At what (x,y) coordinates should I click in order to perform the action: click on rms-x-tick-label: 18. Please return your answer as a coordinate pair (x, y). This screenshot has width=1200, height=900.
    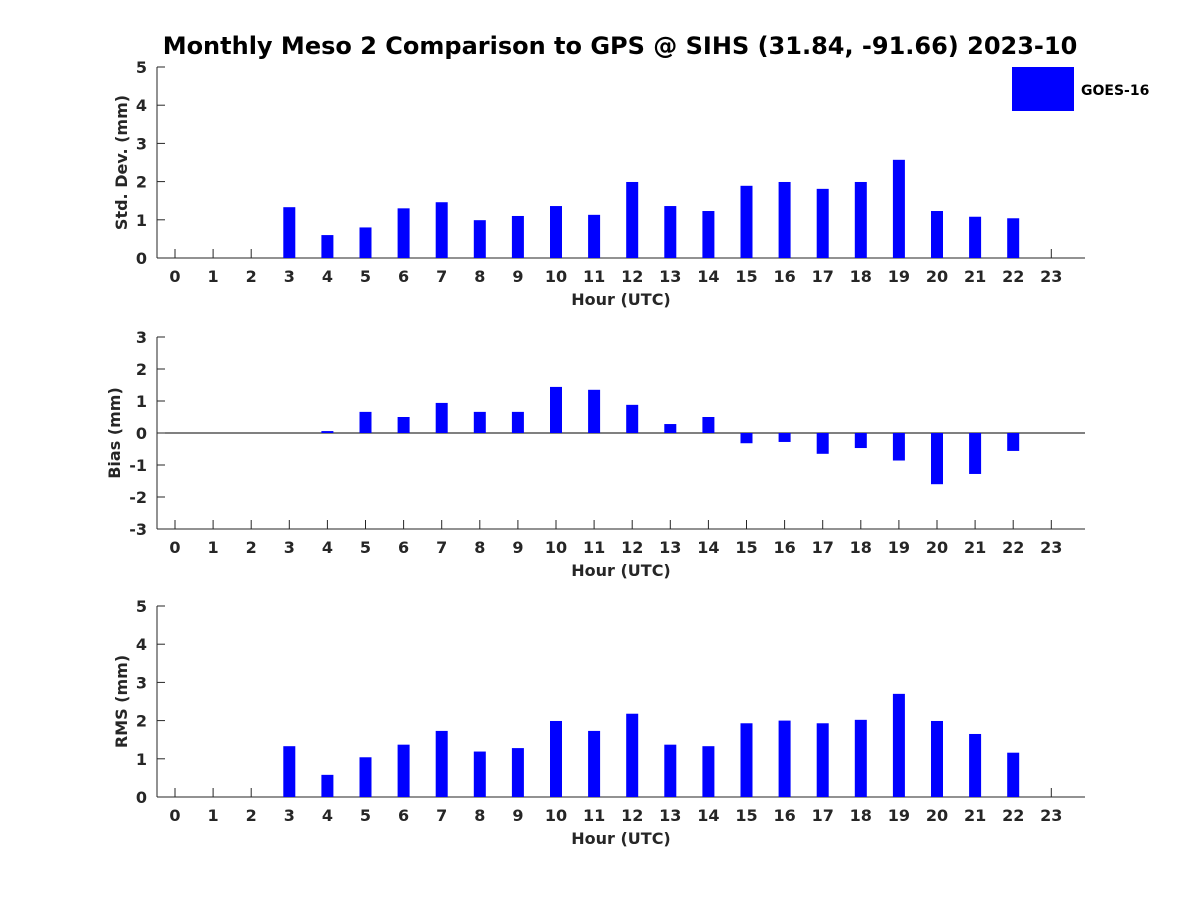
    Looking at the image, I should click on (861, 815).